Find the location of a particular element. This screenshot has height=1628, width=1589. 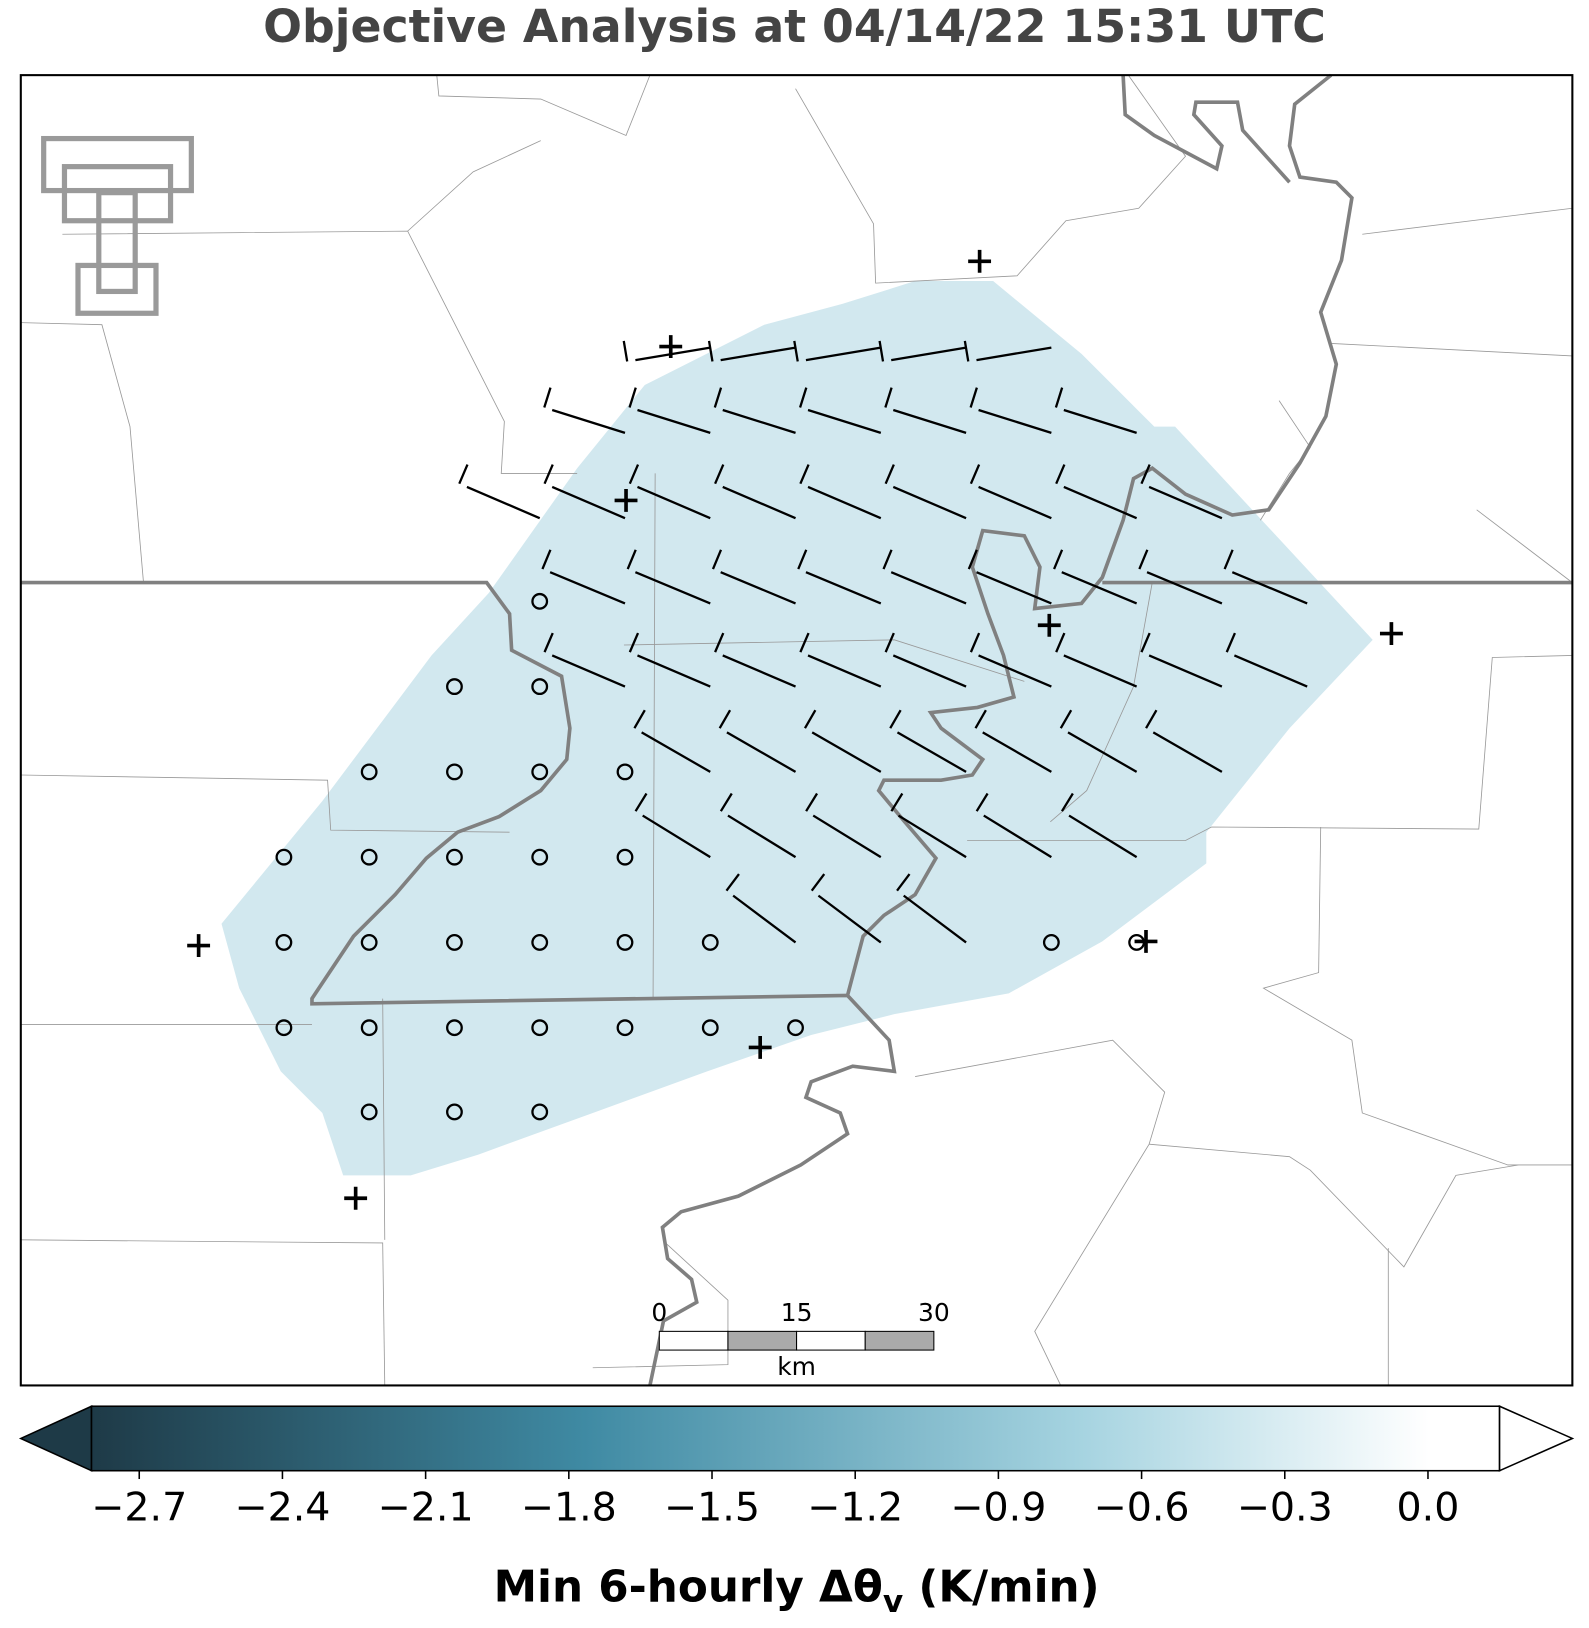

logo is located at coordinates (117, 225).